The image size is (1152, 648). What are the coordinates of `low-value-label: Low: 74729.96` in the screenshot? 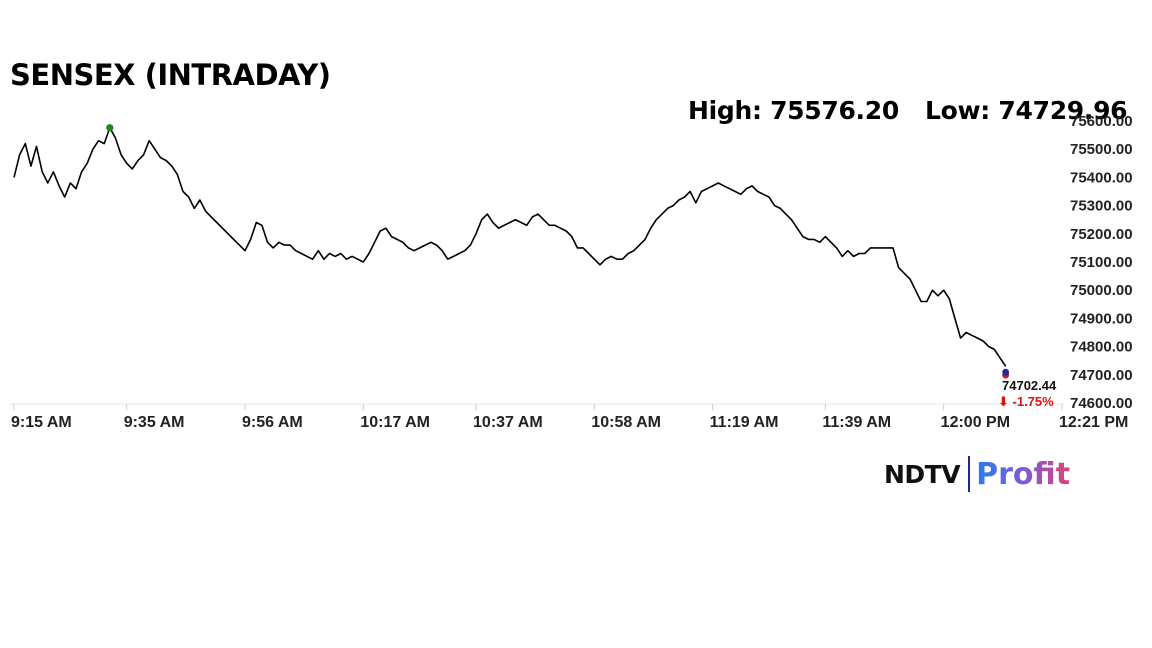 It's located at (1026, 110).